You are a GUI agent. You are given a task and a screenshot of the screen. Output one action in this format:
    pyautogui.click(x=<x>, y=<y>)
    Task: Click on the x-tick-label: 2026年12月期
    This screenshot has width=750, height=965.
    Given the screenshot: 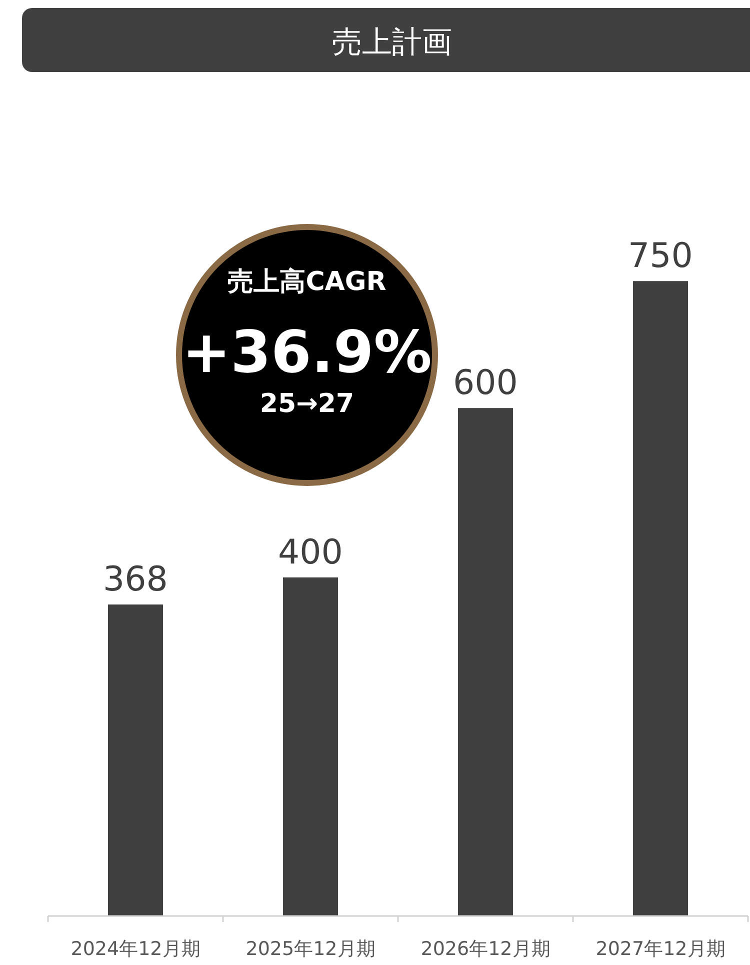 What is the action you would take?
    pyautogui.click(x=485, y=949)
    